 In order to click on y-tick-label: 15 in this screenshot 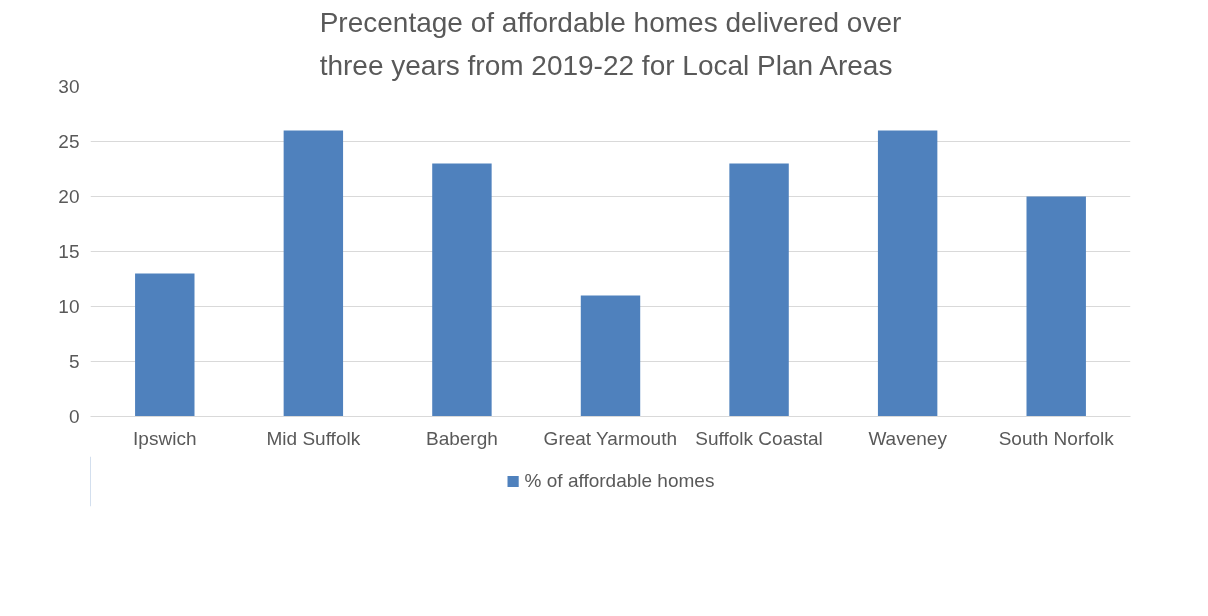, I will do `click(69, 251)`.